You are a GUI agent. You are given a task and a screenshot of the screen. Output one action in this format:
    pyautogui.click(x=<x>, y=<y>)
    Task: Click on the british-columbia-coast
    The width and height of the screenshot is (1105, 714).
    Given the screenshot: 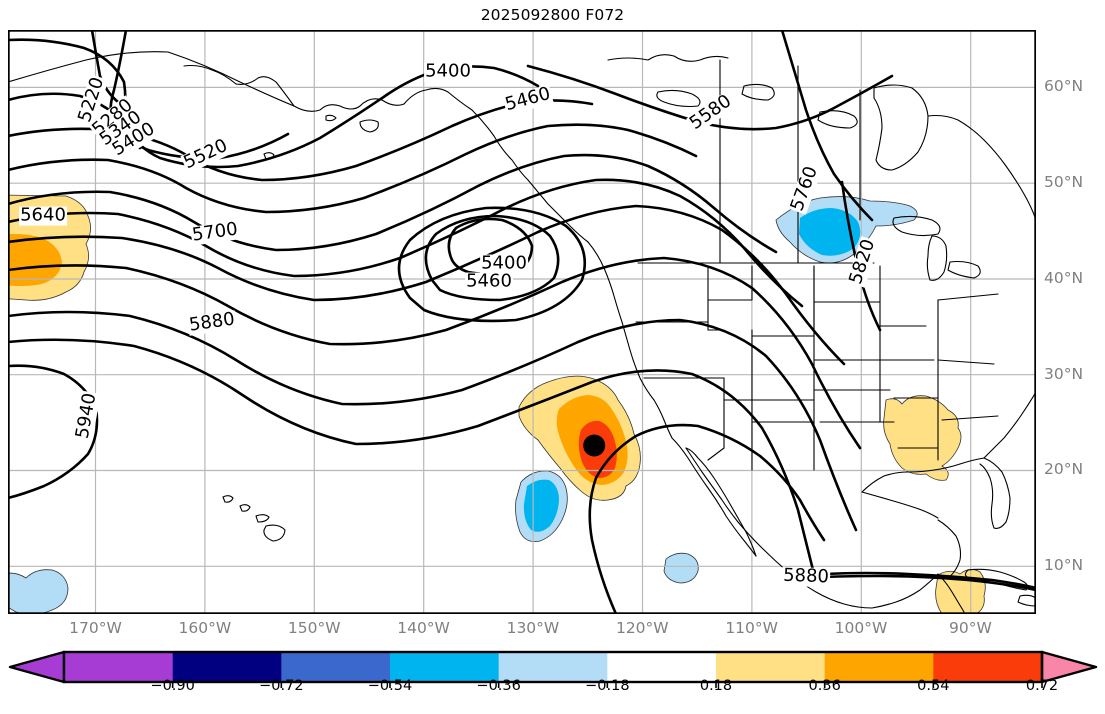 What is the action you would take?
    pyautogui.click(x=605, y=282)
    